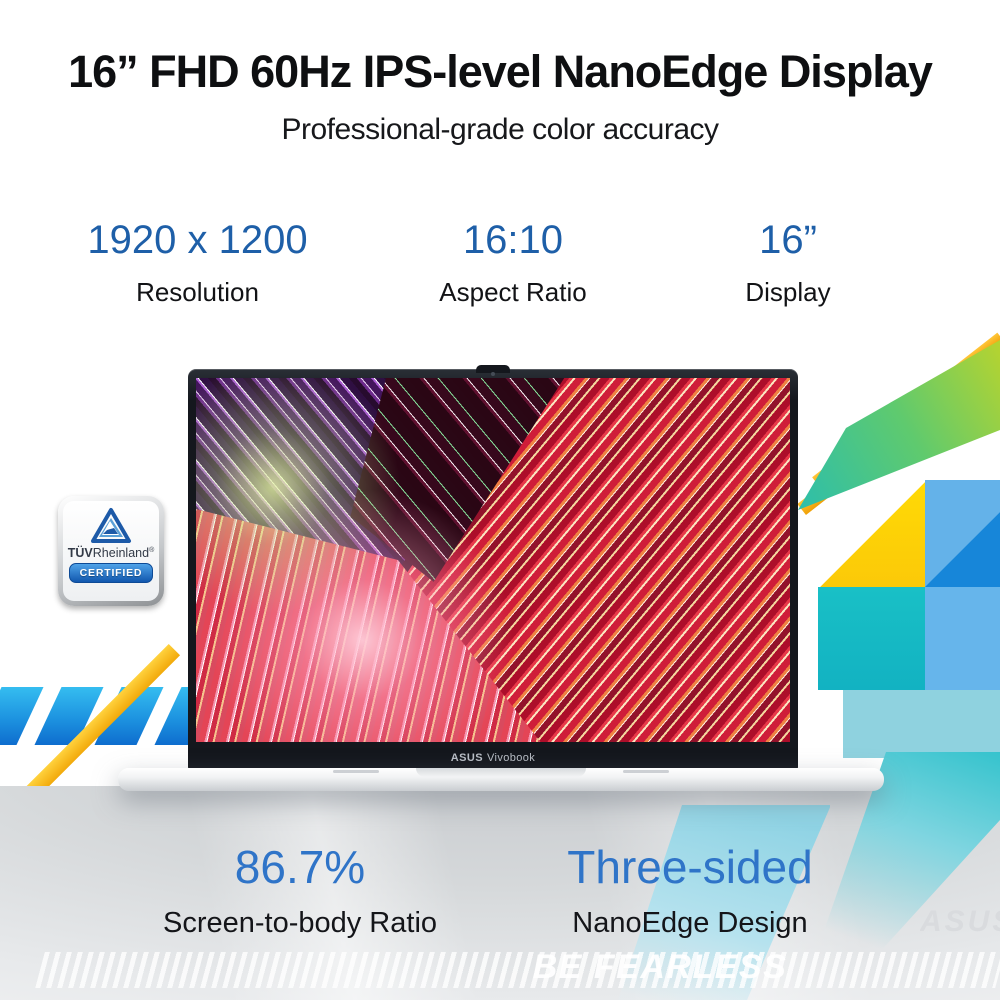 The width and height of the screenshot is (1000, 1000). I want to click on blue-stripe-shape, so click(22, 716).